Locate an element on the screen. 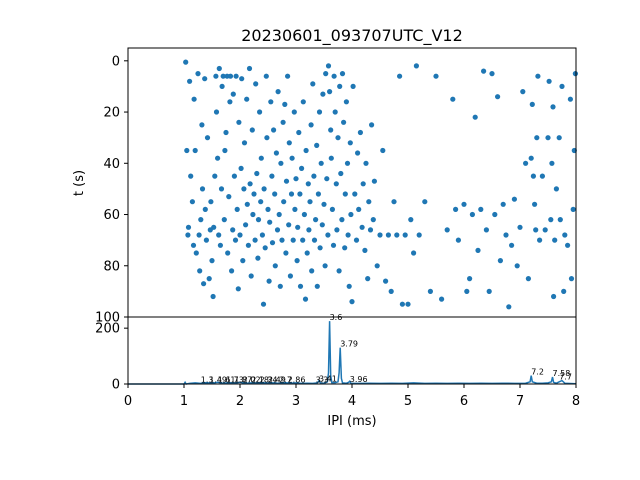 The image size is (640, 480). ipi-peak-label: 3.79 is located at coordinates (349, 344).